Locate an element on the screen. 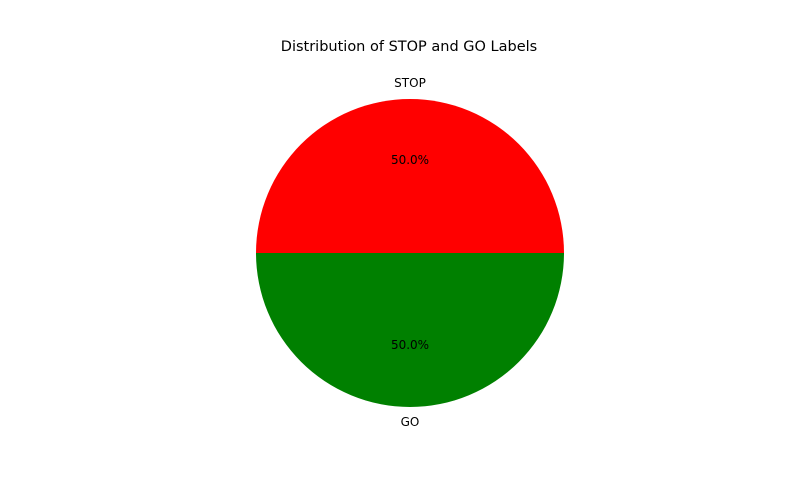 Image resolution: width=800 pixels, height=500 pixels. pie-slice-stop is located at coordinates (410, 176).